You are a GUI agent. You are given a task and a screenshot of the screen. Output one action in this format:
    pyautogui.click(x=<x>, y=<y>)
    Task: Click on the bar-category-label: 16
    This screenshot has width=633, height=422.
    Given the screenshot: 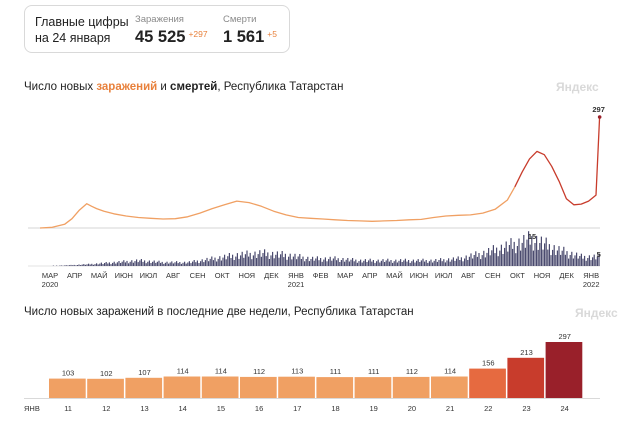 What is the action you would take?
    pyautogui.click(x=259, y=408)
    